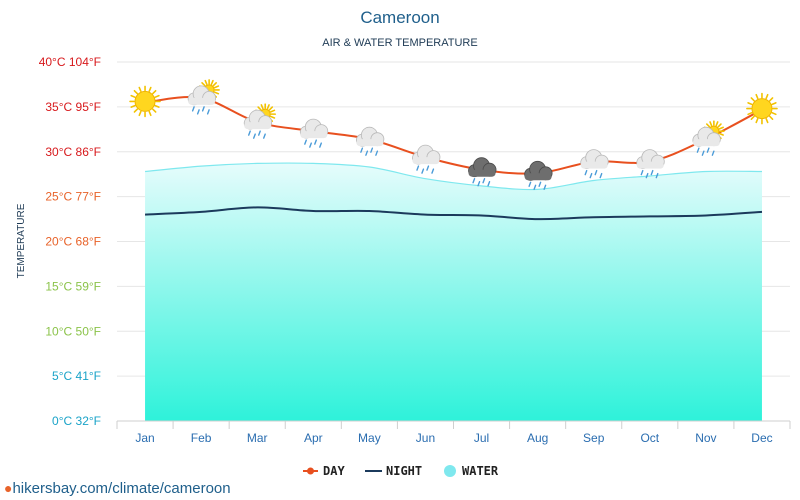 Image resolution: width=800 pixels, height=500 pixels. What do you see at coordinates (705, 438) in the screenshot?
I see `x-tick-label: Nov` at bounding box center [705, 438].